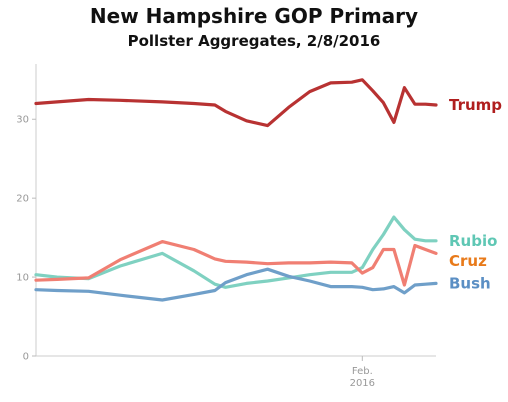  What do you see at coordinates (468, 261) in the screenshot?
I see `series-label-cruz: Cruz` at bounding box center [468, 261].